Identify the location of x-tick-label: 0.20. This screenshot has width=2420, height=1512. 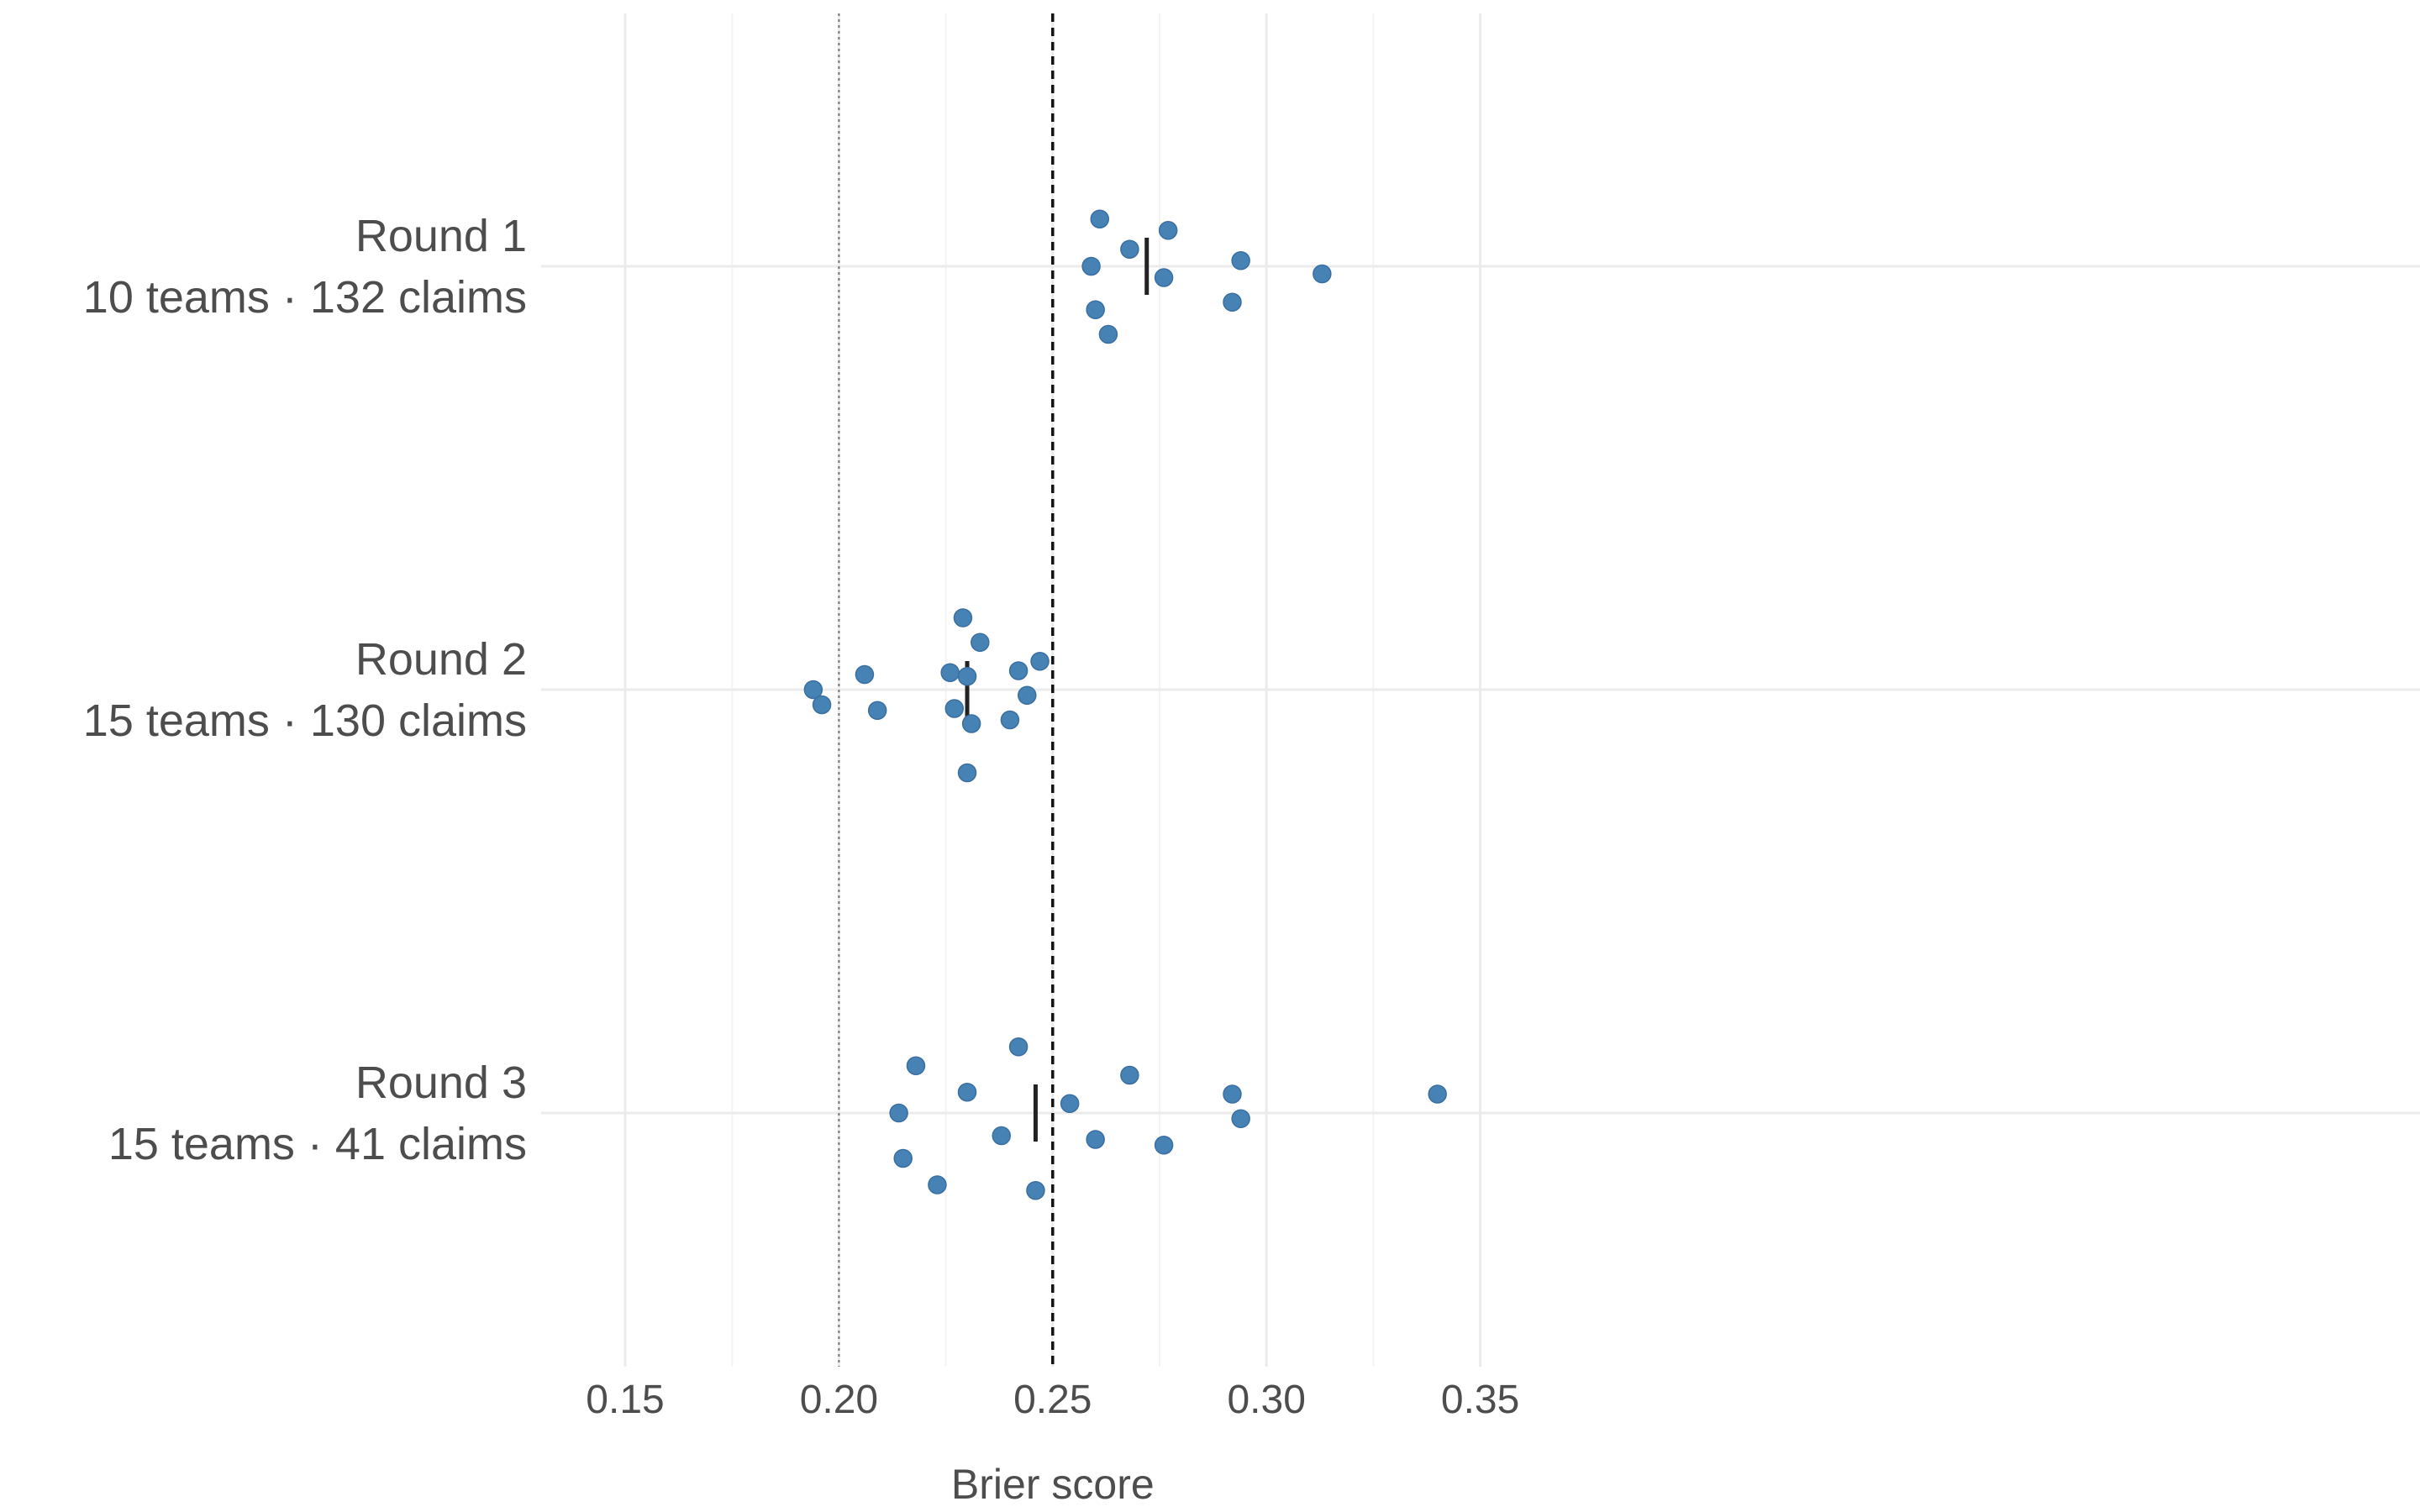
(839, 1400).